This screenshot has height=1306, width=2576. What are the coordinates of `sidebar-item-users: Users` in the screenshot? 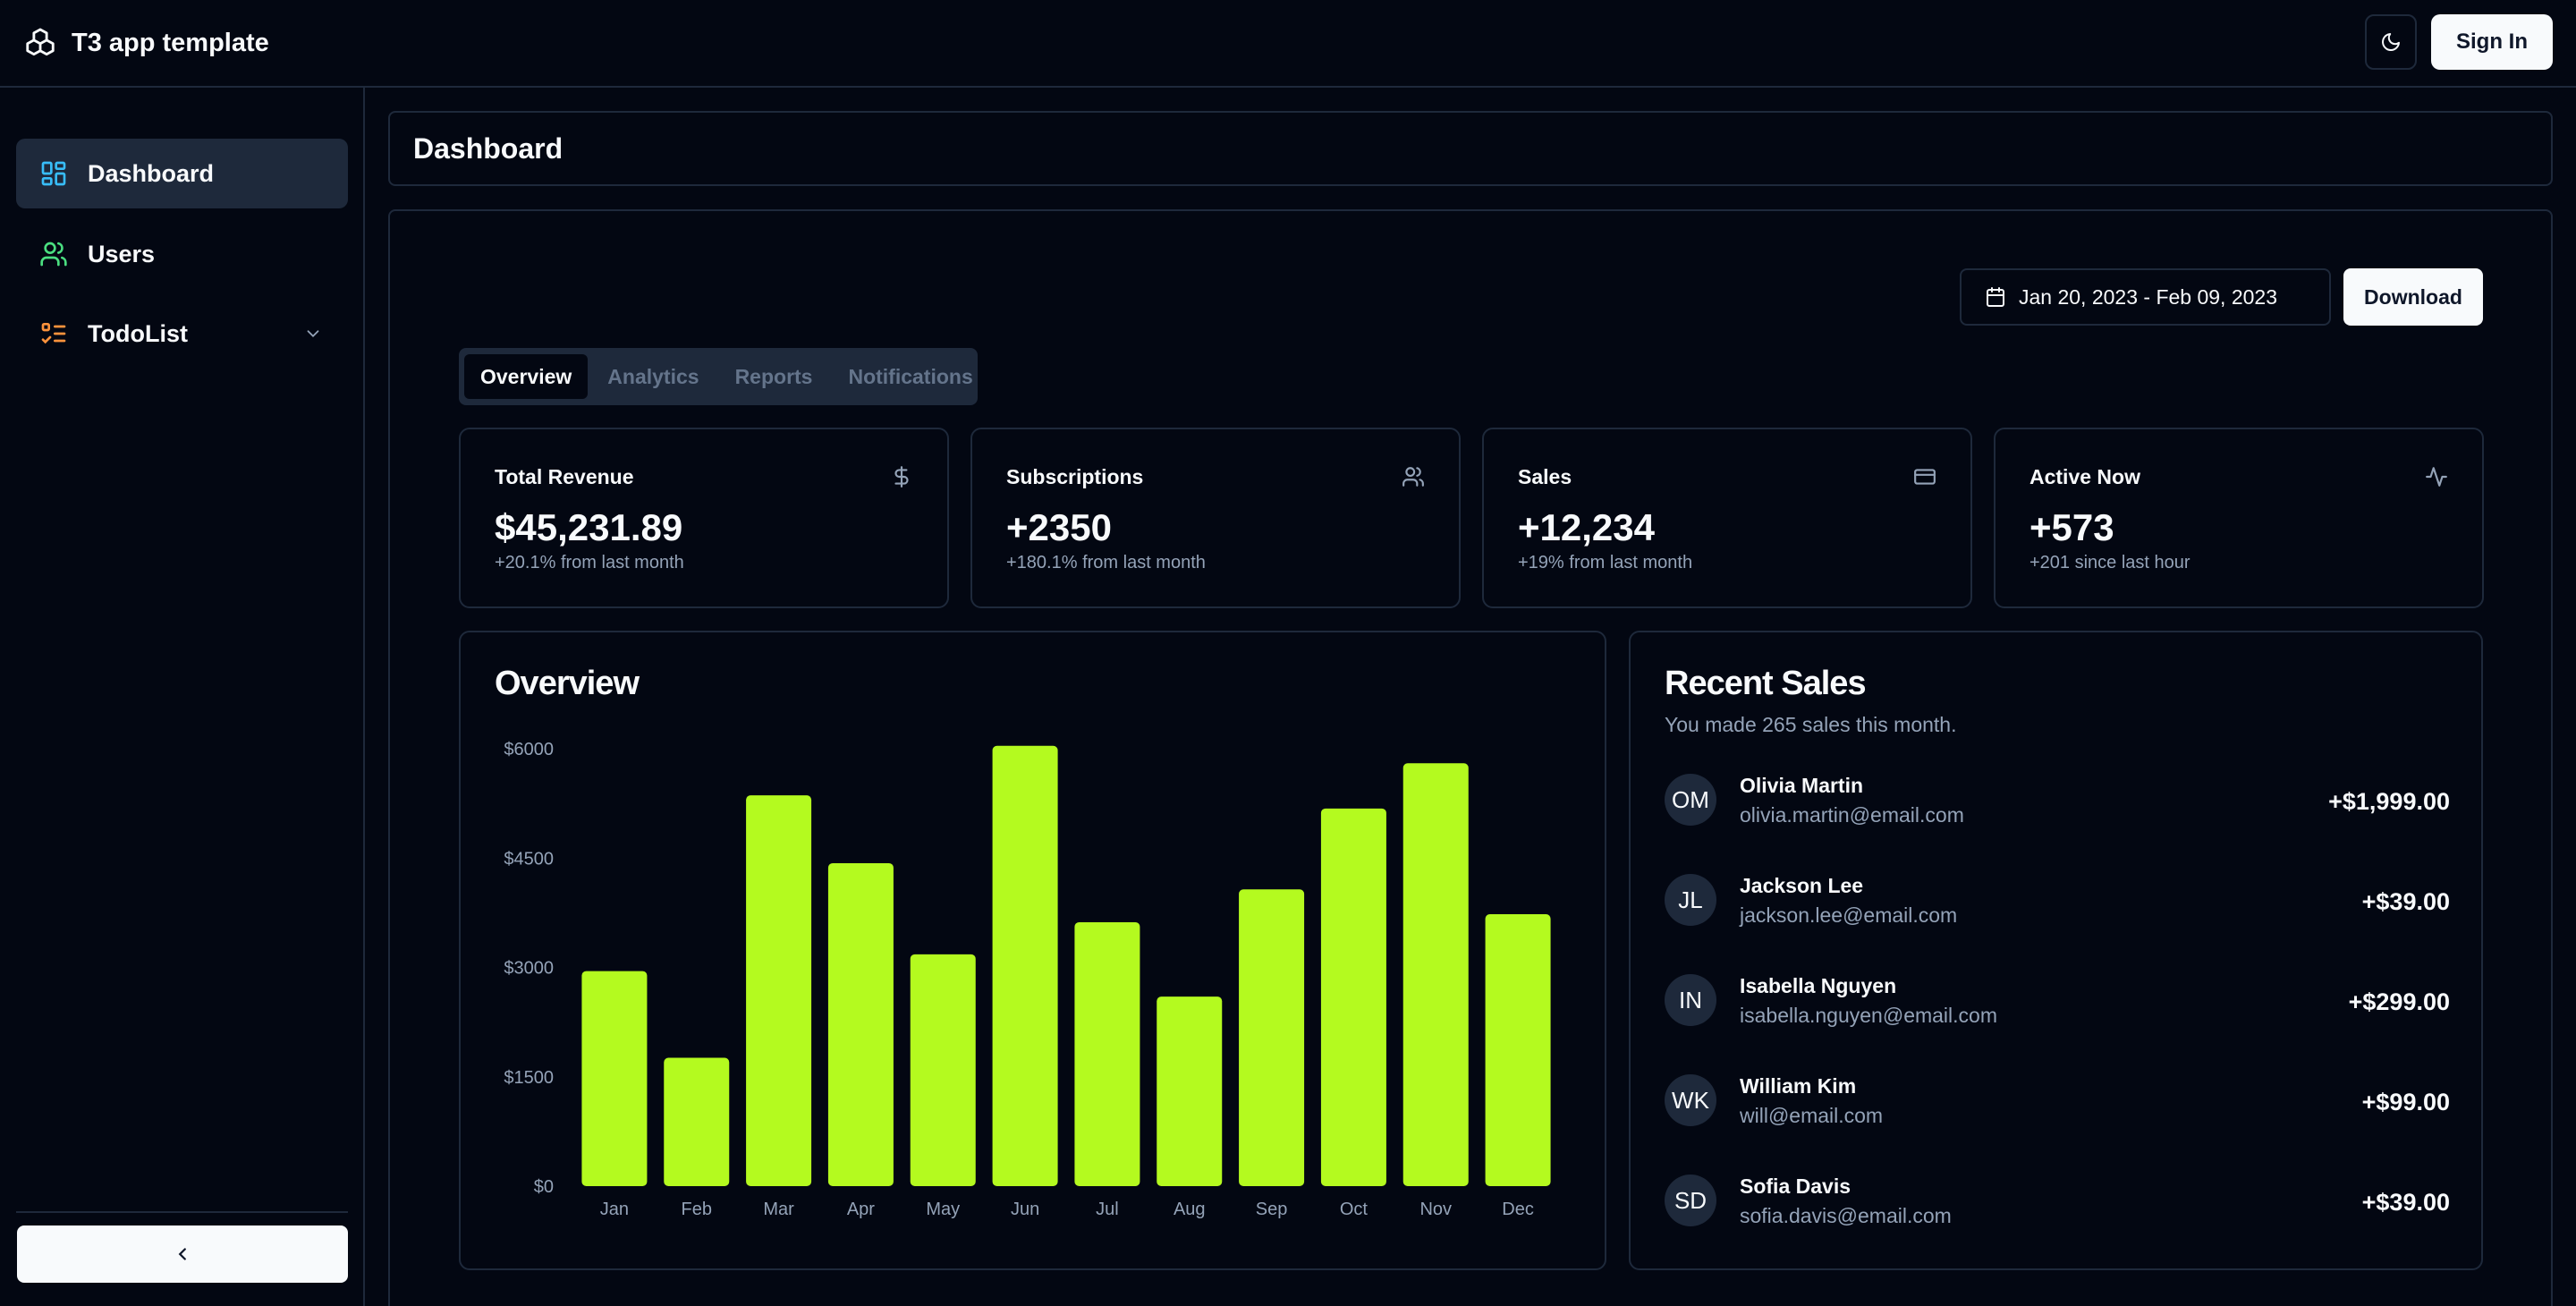 It's located at (182, 254).